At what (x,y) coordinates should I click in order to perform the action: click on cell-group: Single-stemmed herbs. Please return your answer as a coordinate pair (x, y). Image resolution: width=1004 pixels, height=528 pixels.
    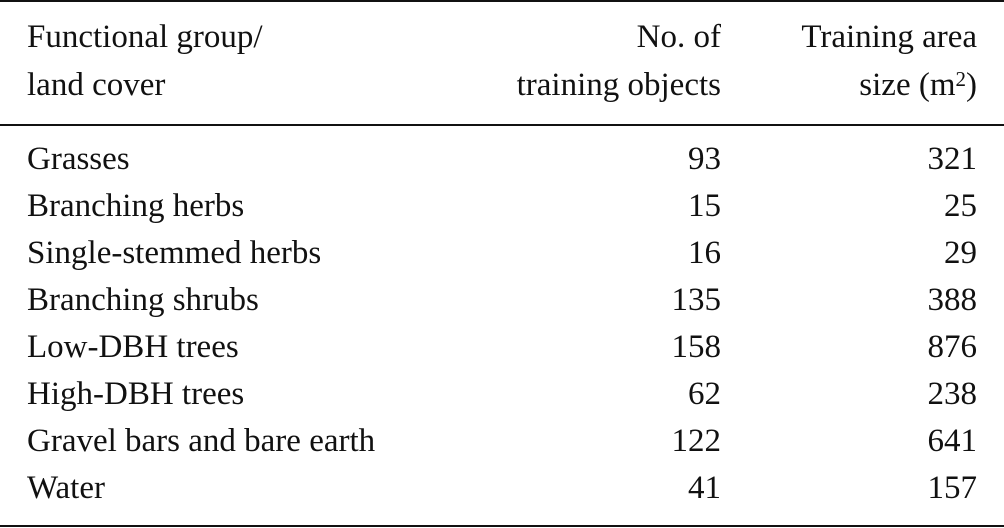
    Looking at the image, I should click on (174, 253).